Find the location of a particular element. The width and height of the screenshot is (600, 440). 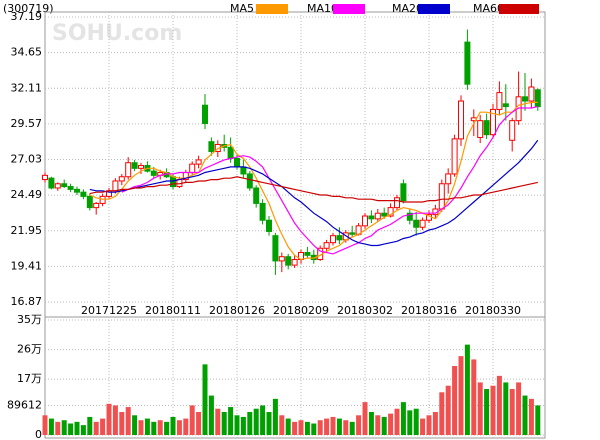

volume-tick-label: 89612 is located at coordinates (24, 405).